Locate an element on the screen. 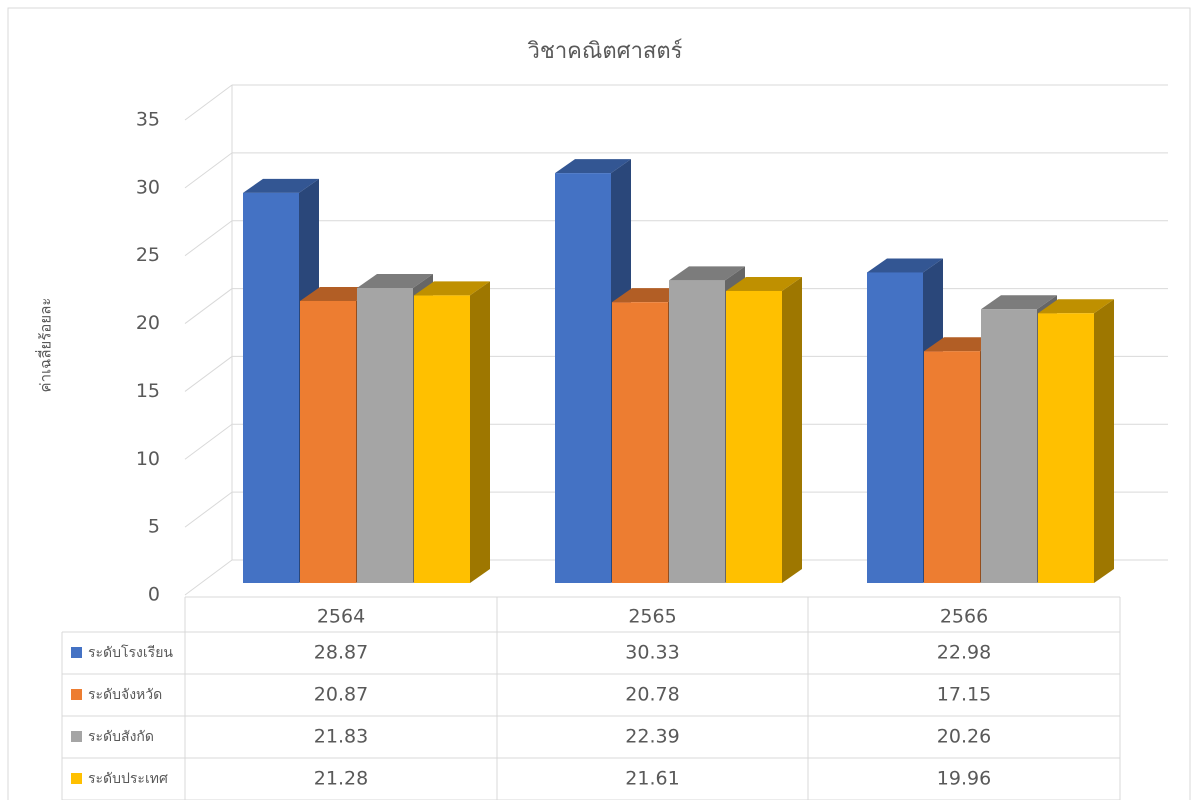 The width and height of the screenshot is (1198, 800). table-value: 19.96 is located at coordinates (964, 779).